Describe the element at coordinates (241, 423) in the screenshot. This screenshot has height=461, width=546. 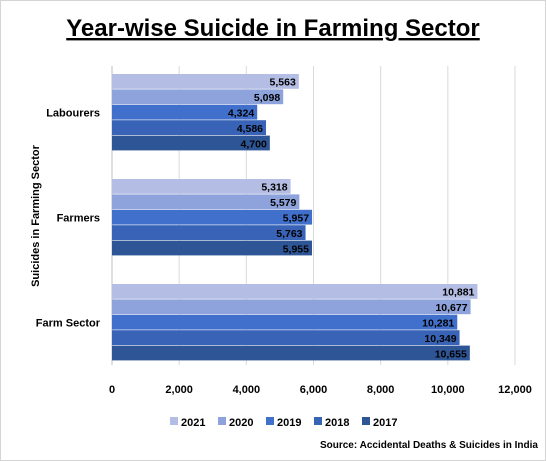
I see `legend-label: 2020` at that location.